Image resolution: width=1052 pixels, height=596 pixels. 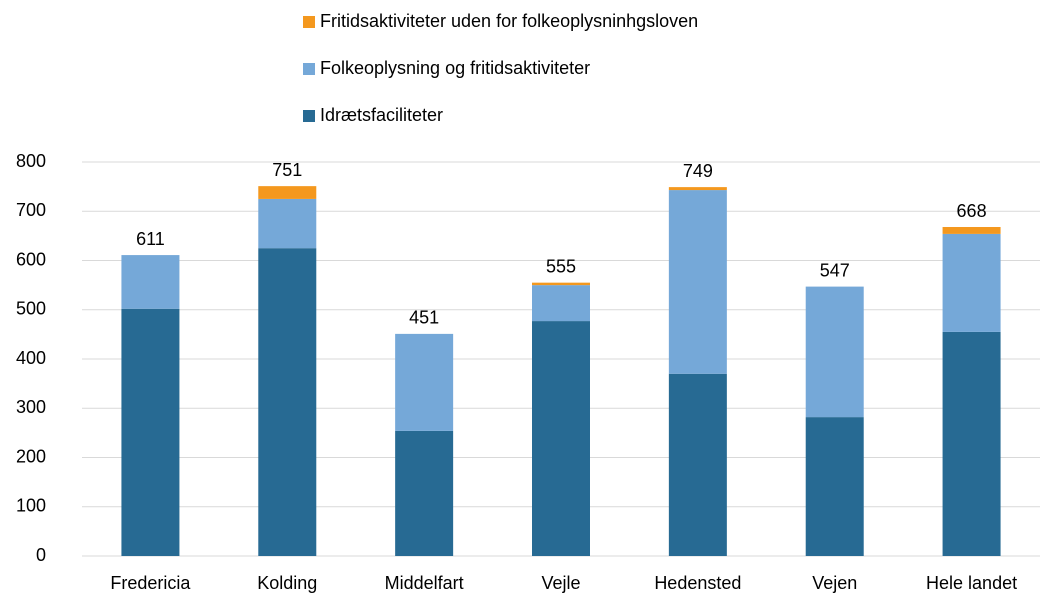 What do you see at coordinates (287, 170) in the screenshot?
I see `total-label: 751` at bounding box center [287, 170].